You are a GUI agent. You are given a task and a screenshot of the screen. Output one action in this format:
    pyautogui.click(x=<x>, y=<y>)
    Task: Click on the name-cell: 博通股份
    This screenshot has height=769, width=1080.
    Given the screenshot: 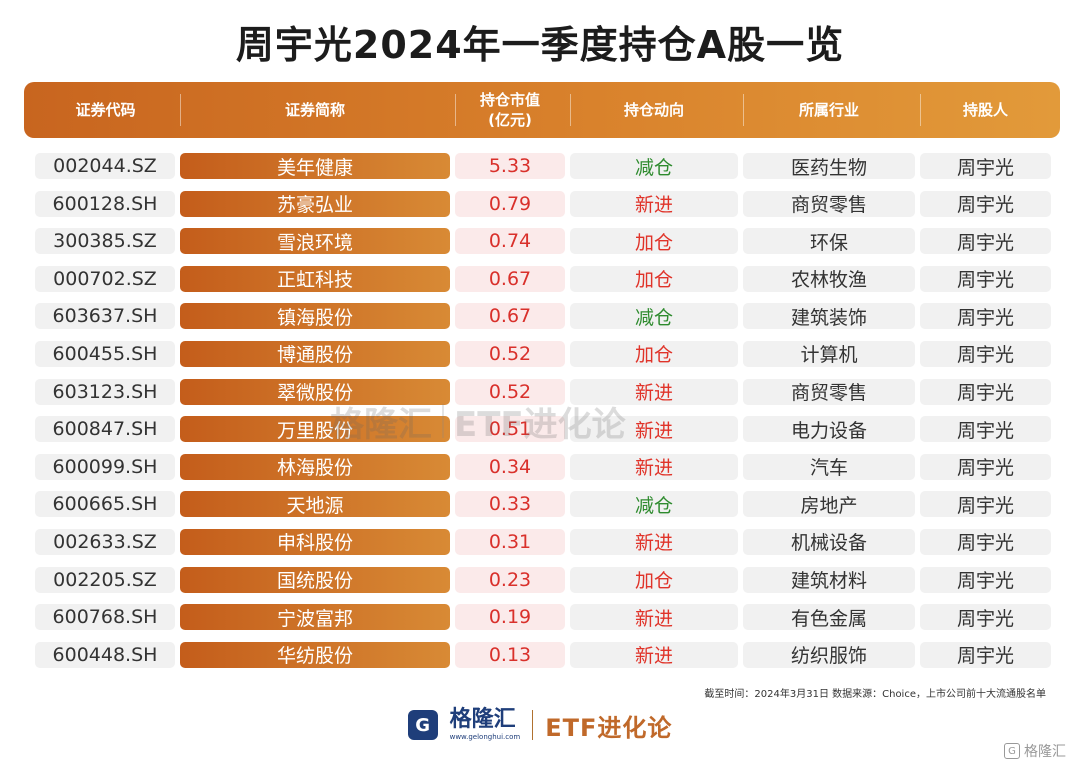 What is the action you would take?
    pyautogui.click(x=315, y=353)
    